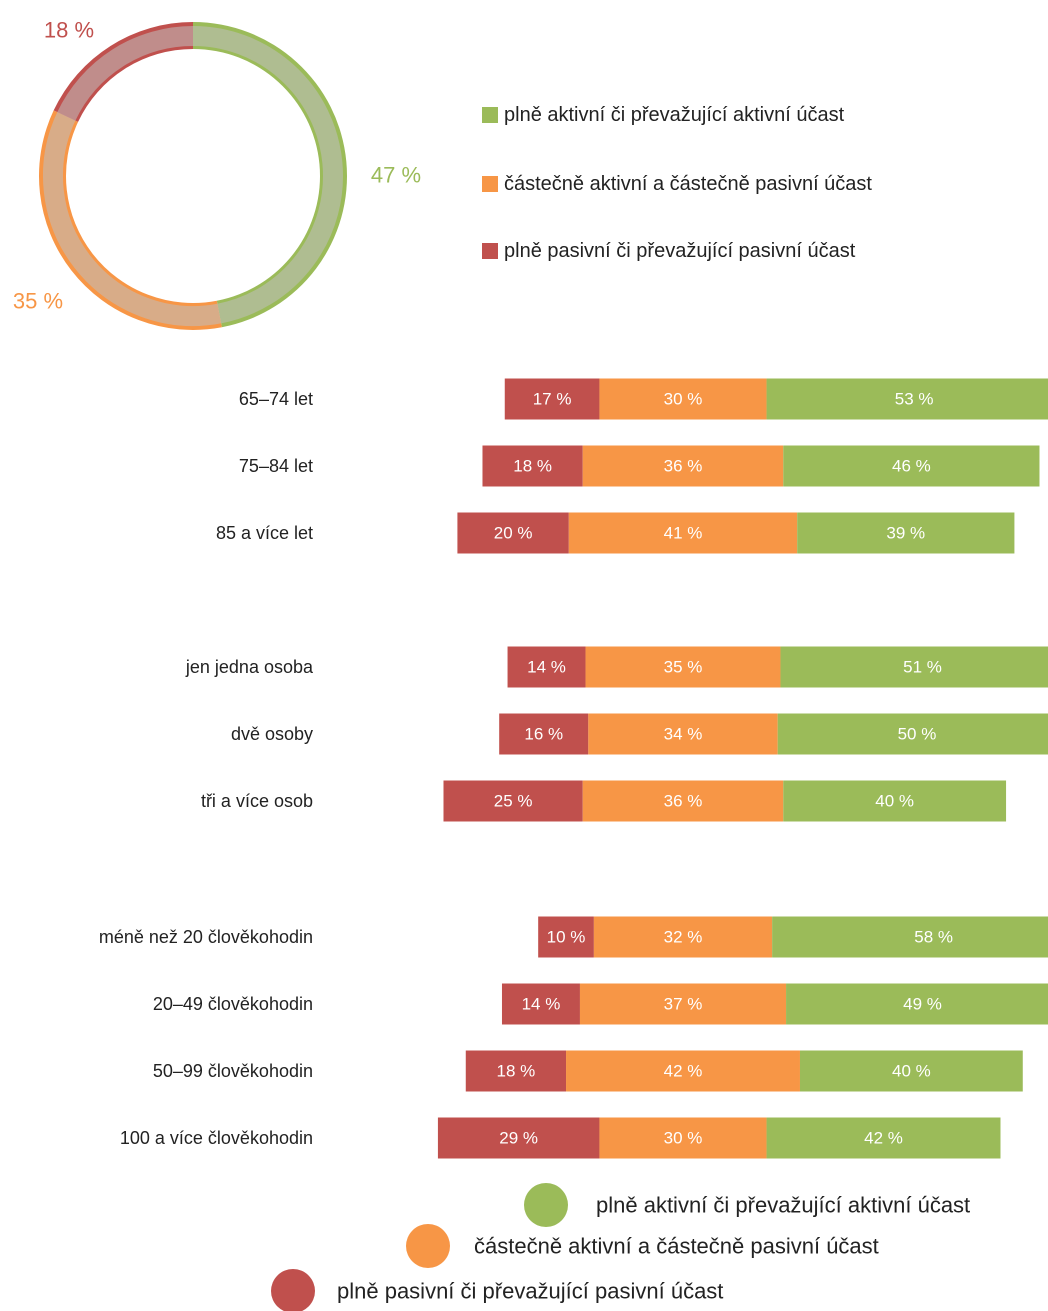 The image size is (1048, 1311). I want to click on category-label: 20–49 člověkohodin, so click(233, 1004).